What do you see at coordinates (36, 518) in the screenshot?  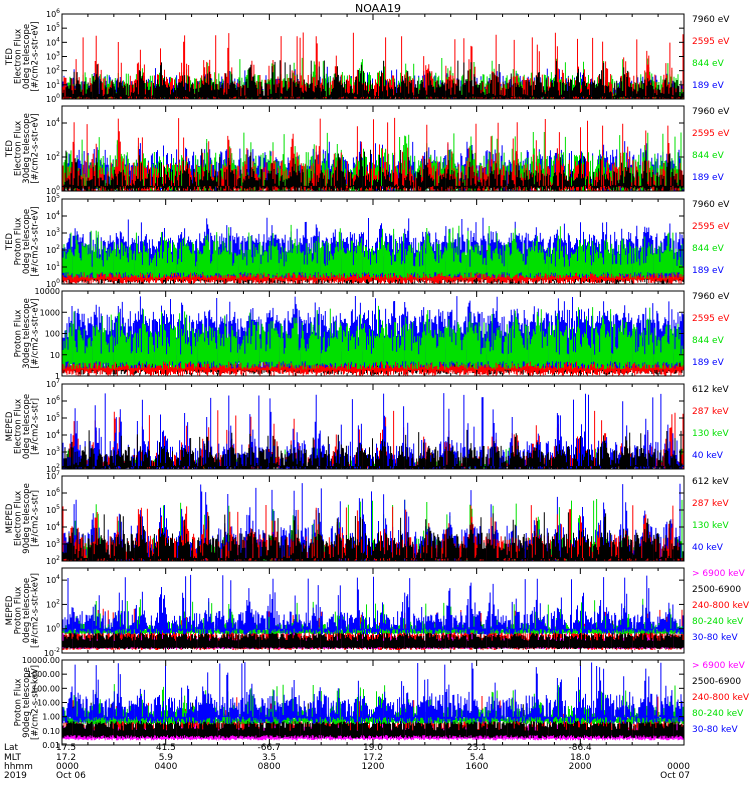 I see `meped-electron-90deg-ylabel: [#/cm2-s-str]` at bounding box center [36, 518].